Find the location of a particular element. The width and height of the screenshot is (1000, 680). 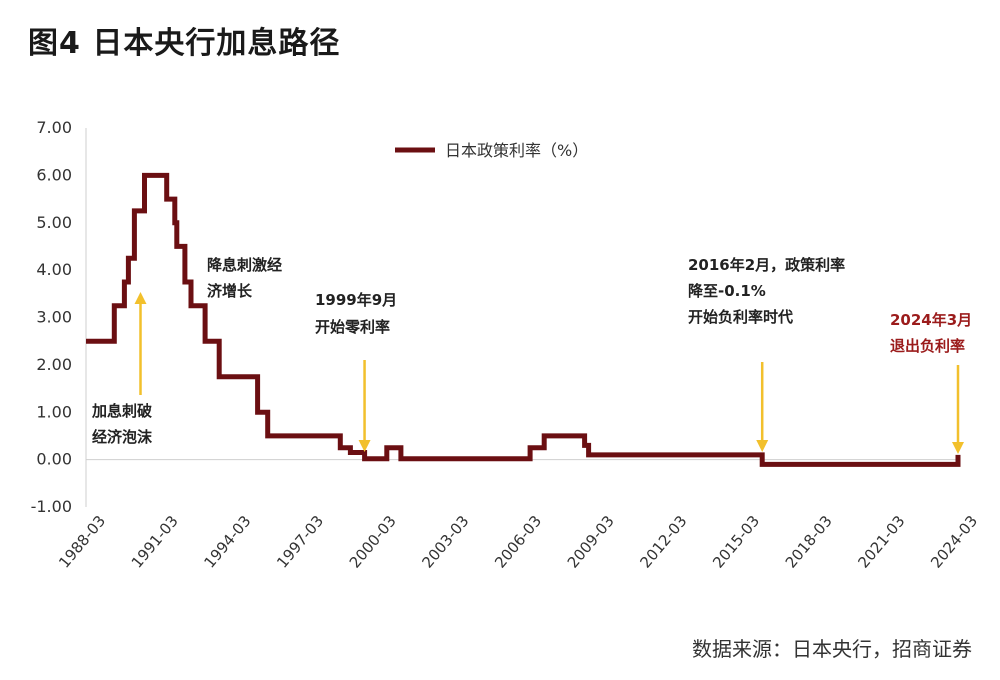

x-tick-label: 1994-03 is located at coordinates (227, 542).